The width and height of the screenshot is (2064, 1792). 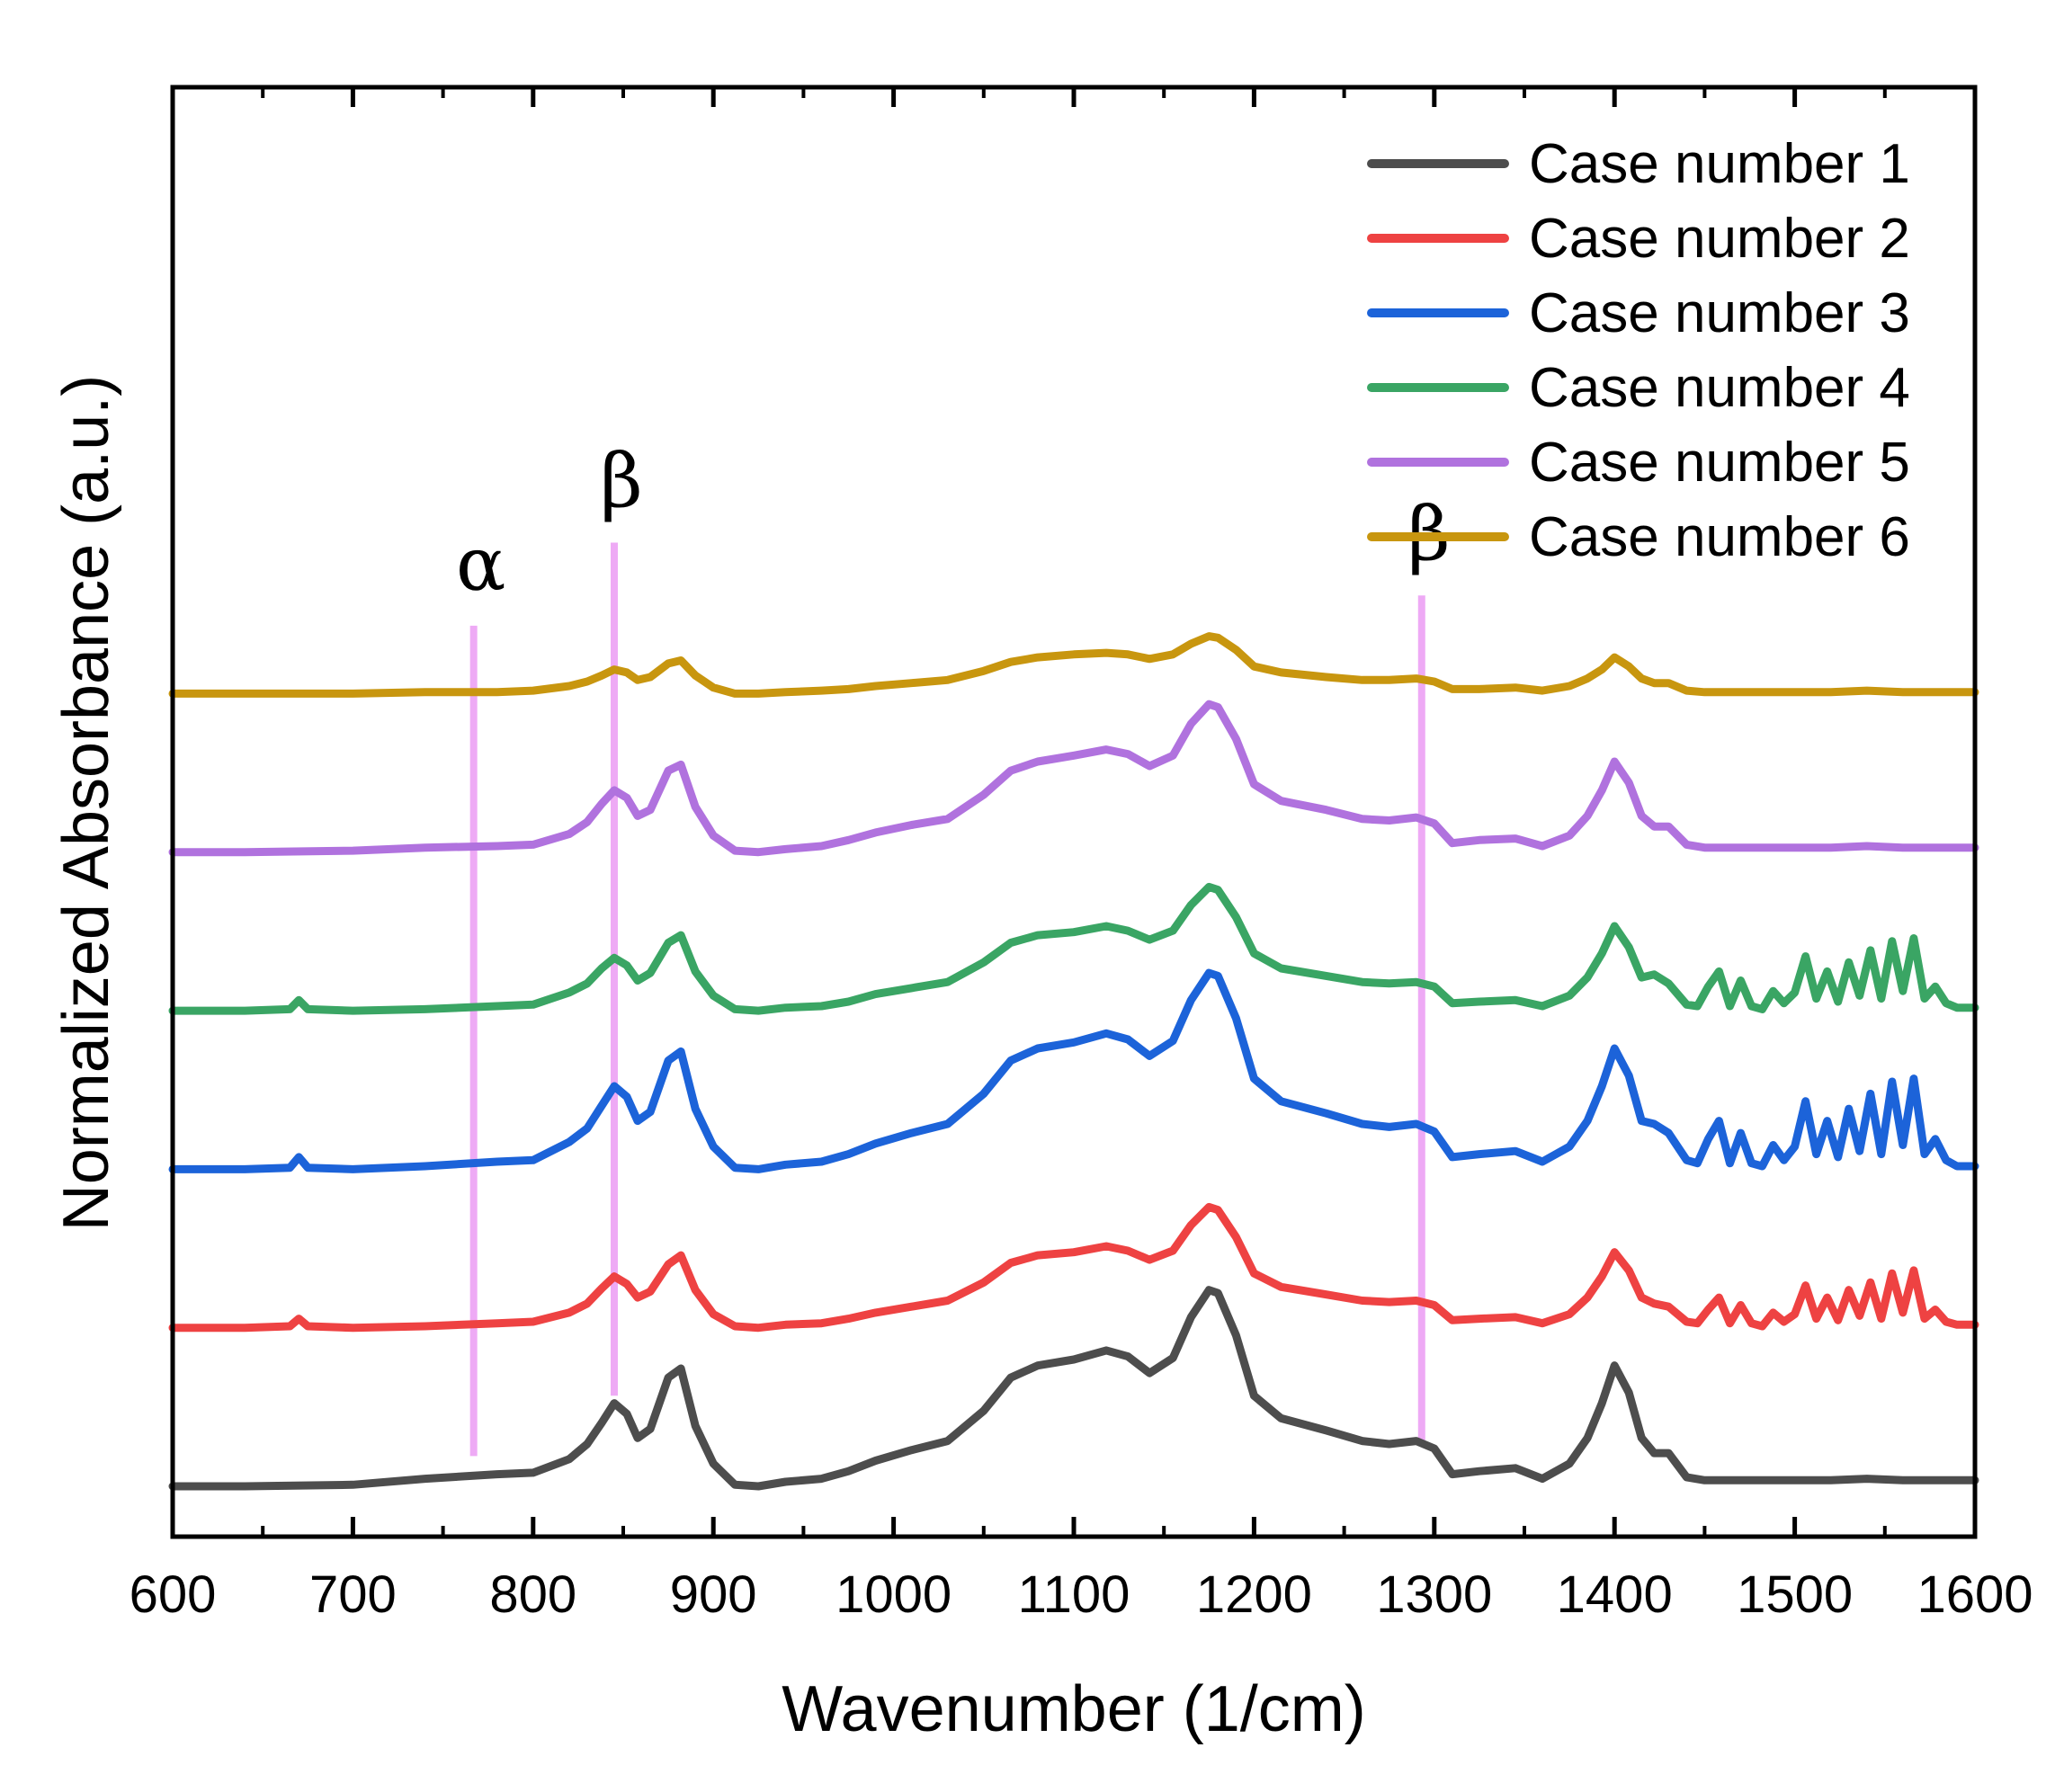 I want to click on x-axis-tick-labels: 600 700 800 900 1000 1100 1200 1300 1400 1500 1600, so click(x=1081, y=1594).